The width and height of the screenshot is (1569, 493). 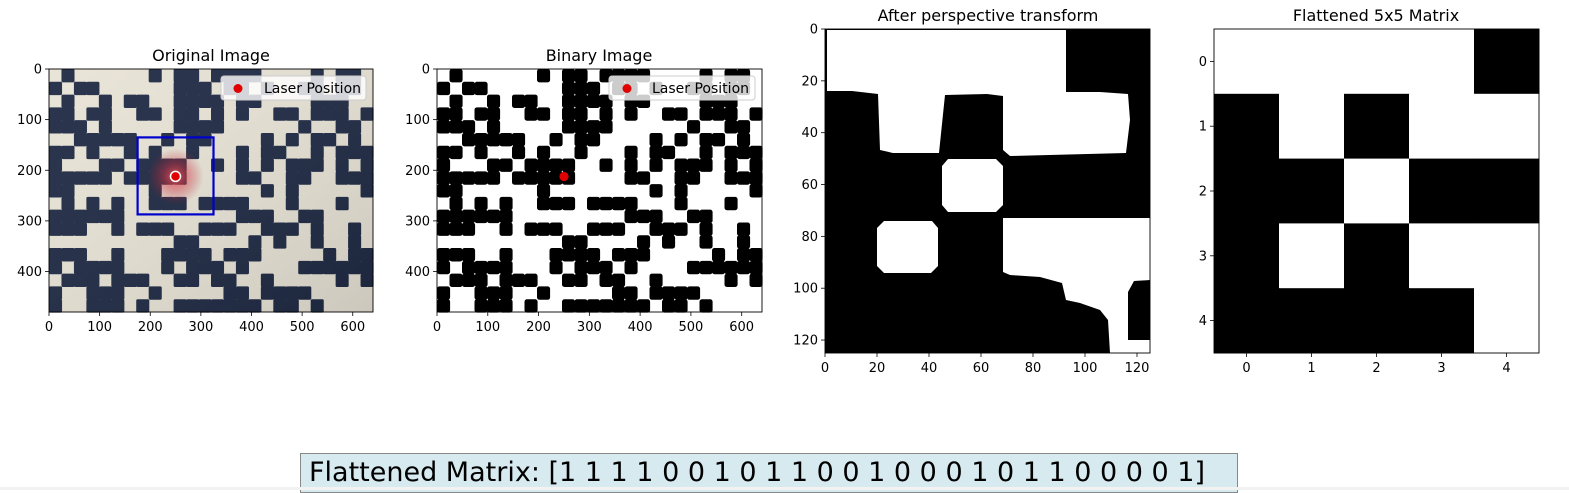 I want to click on x-axis-ticks: 0 20 40 60 80 100 120, so click(x=985, y=364).